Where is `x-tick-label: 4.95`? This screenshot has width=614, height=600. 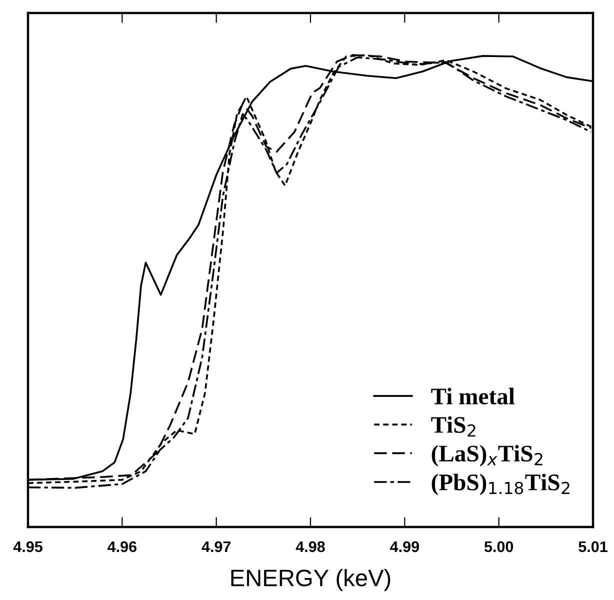
x-tick-label: 4.95 is located at coordinates (27, 546).